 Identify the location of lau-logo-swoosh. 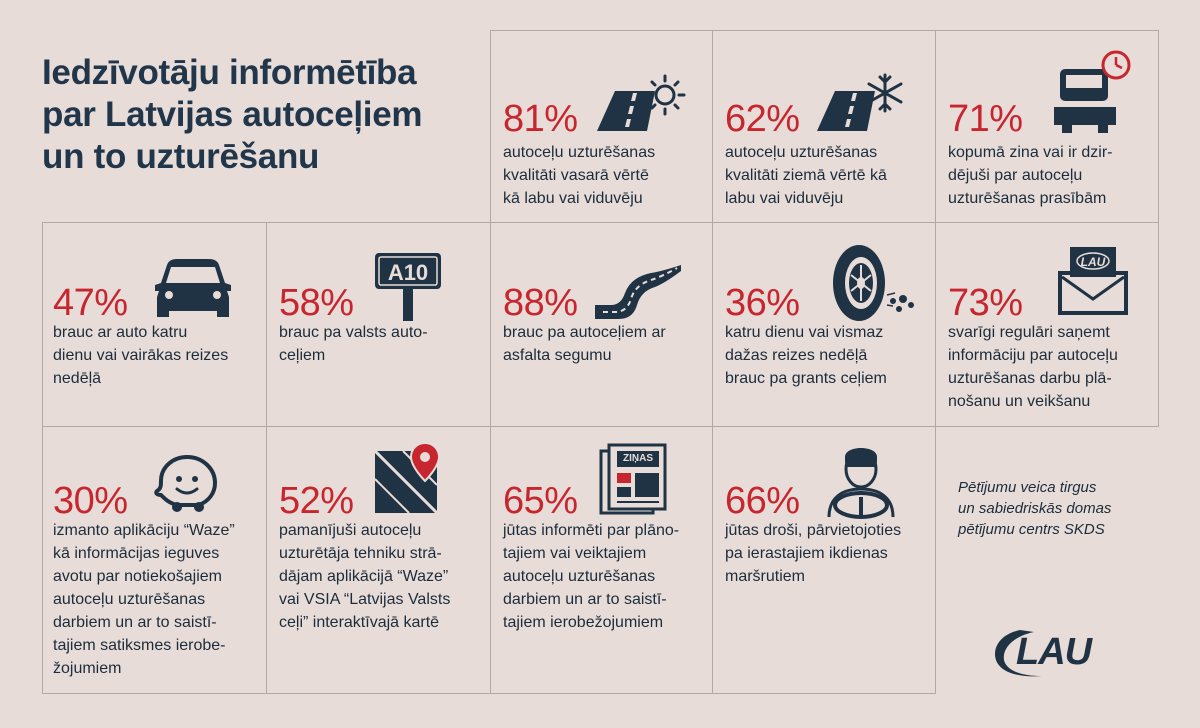
(1018, 653).